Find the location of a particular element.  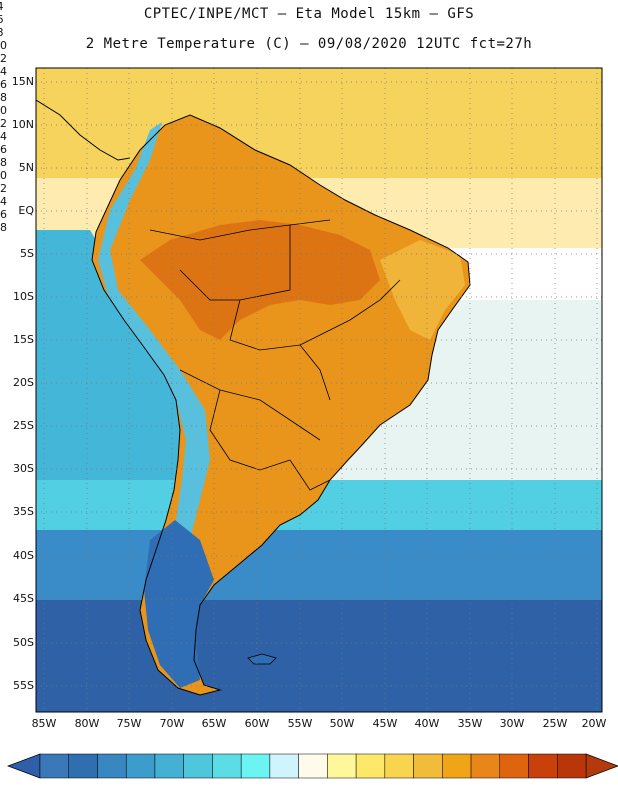

colorbar is located at coordinates (312, 766).